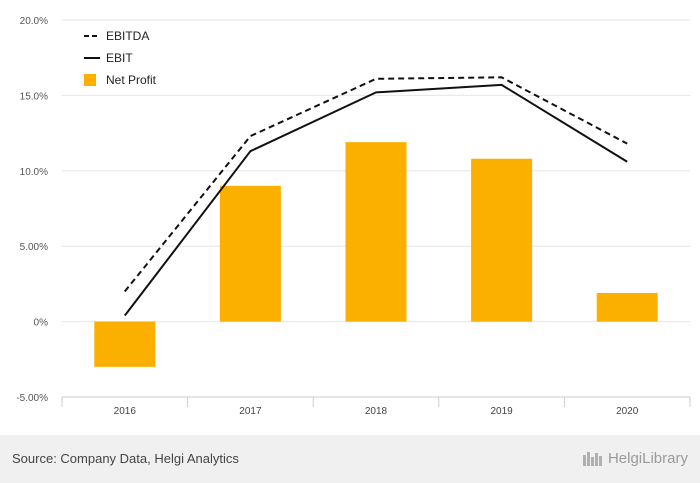 The width and height of the screenshot is (700, 483). What do you see at coordinates (90, 80) in the screenshot?
I see `legend-swatch` at bounding box center [90, 80].